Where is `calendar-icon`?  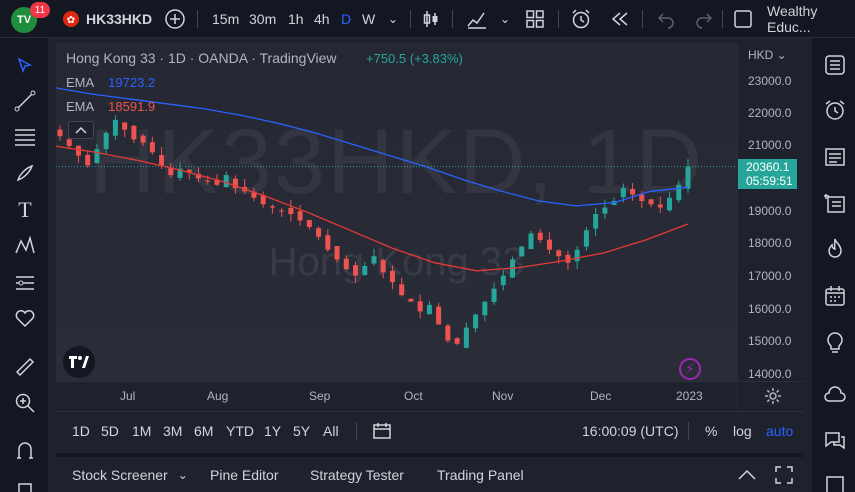 calendar-icon is located at coordinates (835, 296).